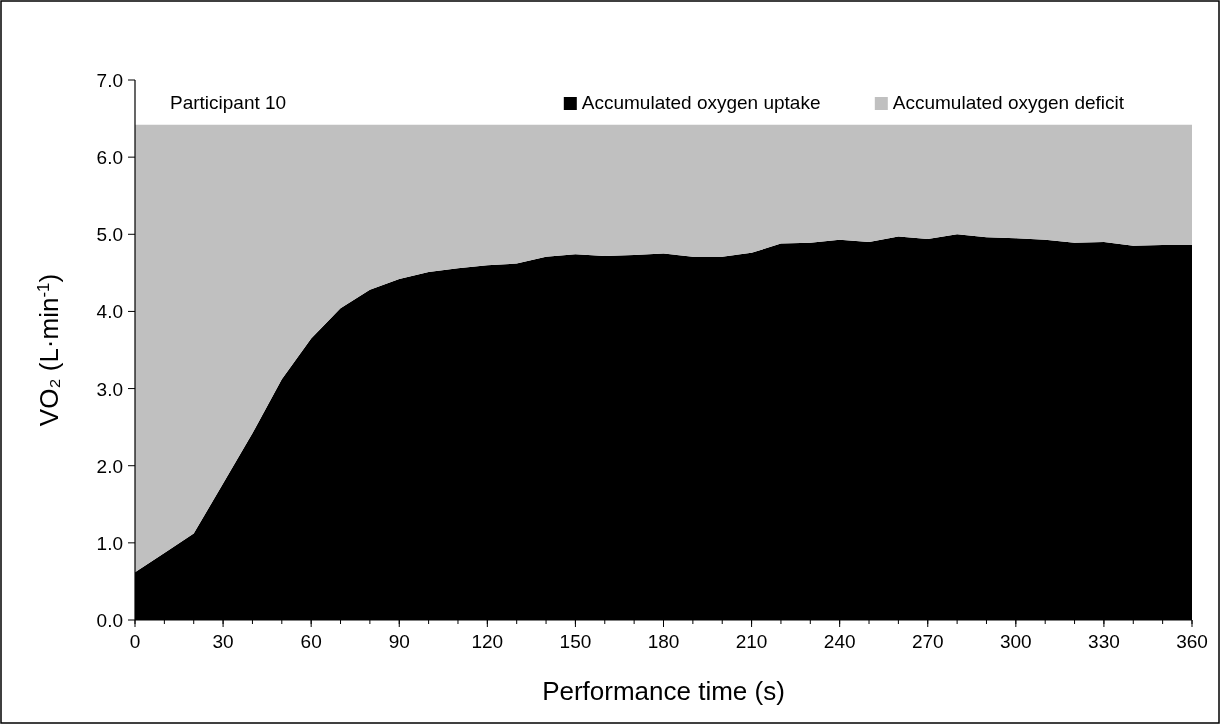 The height and width of the screenshot is (724, 1220). Describe the element at coordinates (663, 691) in the screenshot. I see `x-axis-title: Performance time (s)` at that location.